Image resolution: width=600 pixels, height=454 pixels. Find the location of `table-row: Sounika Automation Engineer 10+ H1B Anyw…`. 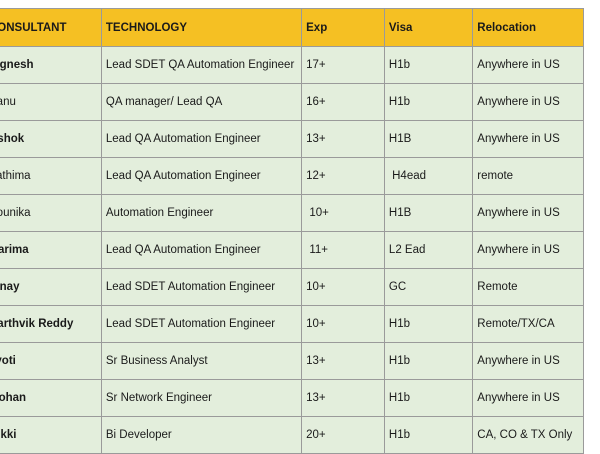

table-row: Sounika Automation Engineer 10+ H1B Anyw… is located at coordinates (292, 213).